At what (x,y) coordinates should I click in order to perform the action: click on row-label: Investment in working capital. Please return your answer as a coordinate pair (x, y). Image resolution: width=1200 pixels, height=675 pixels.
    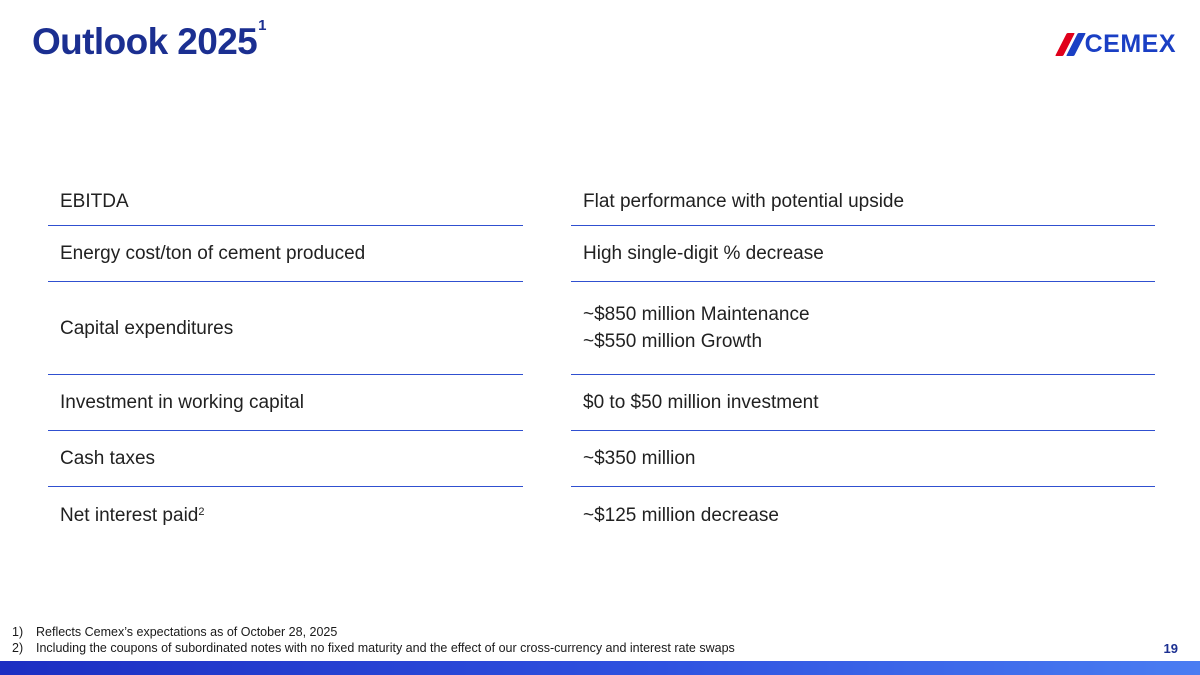
    Looking at the image, I should click on (182, 402).